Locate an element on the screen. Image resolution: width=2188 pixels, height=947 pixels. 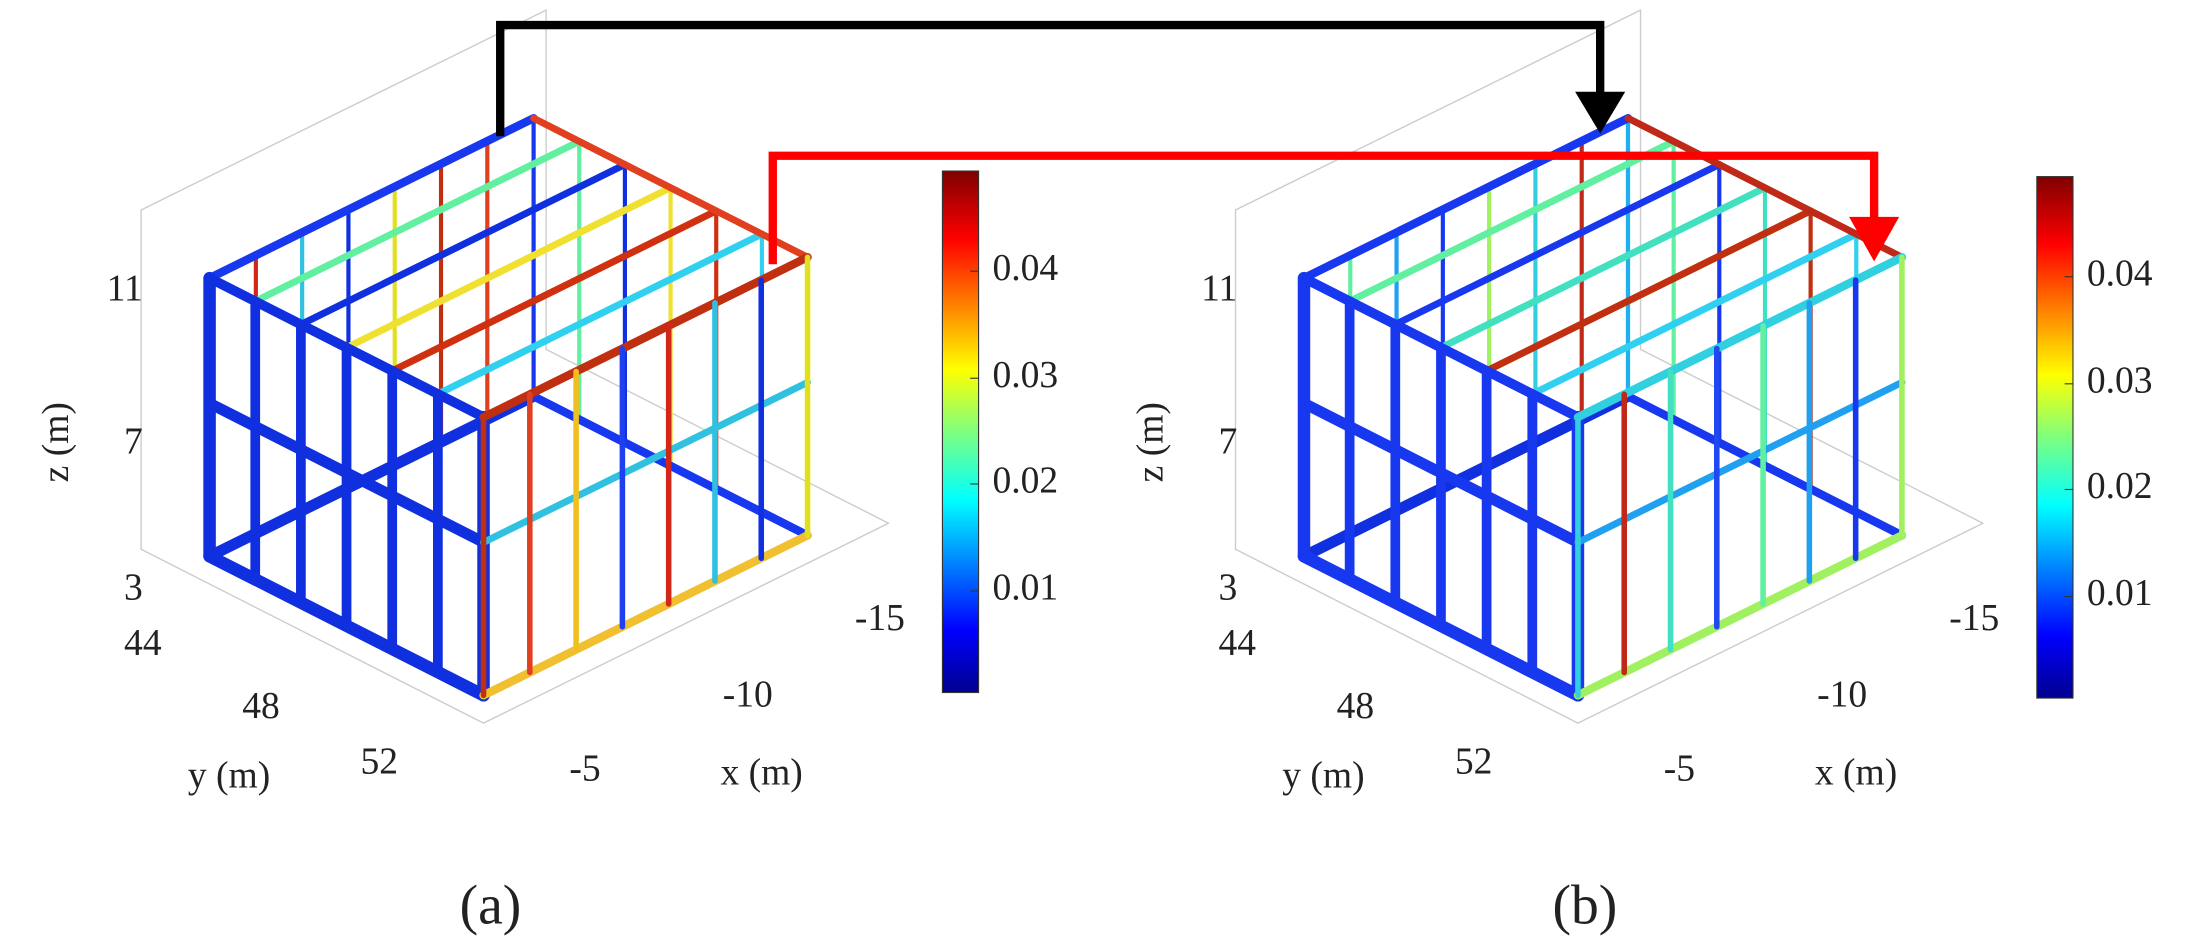
black-arrow-head is located at coordinates (1600, 112).